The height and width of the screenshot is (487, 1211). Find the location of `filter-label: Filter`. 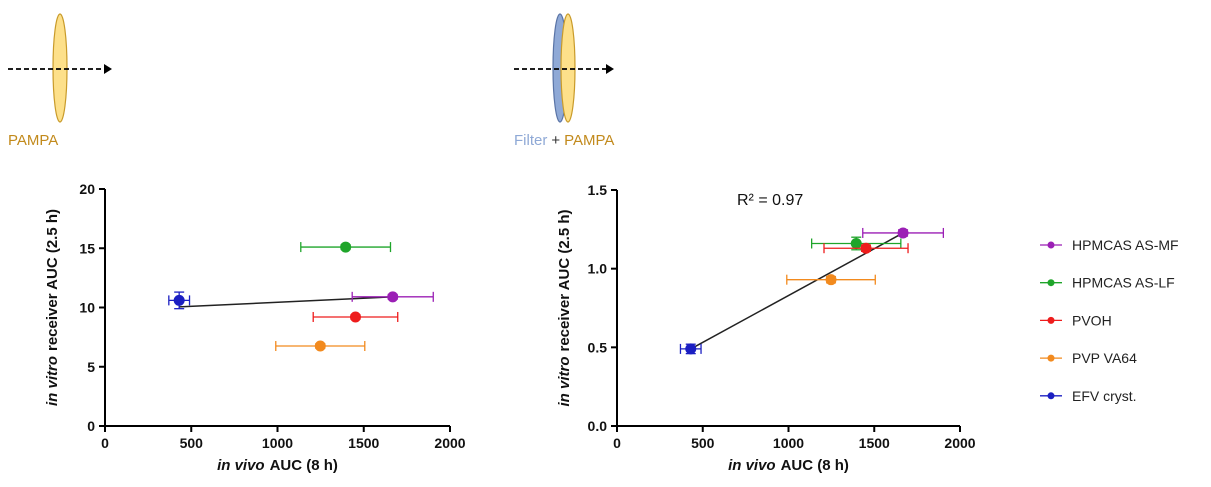

filter-label: Filter is located at coordinates (530, 140).